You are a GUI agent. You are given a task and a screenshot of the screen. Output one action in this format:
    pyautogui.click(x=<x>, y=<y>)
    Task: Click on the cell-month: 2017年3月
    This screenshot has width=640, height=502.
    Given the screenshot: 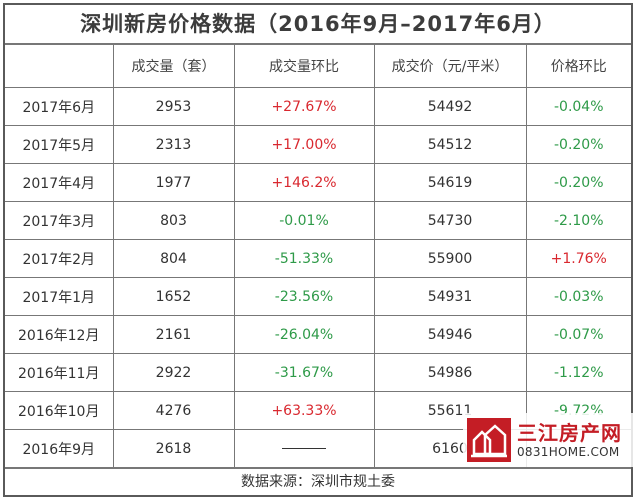 What is the action you would take?
    pyautogui.click(x=59, y=220)
    